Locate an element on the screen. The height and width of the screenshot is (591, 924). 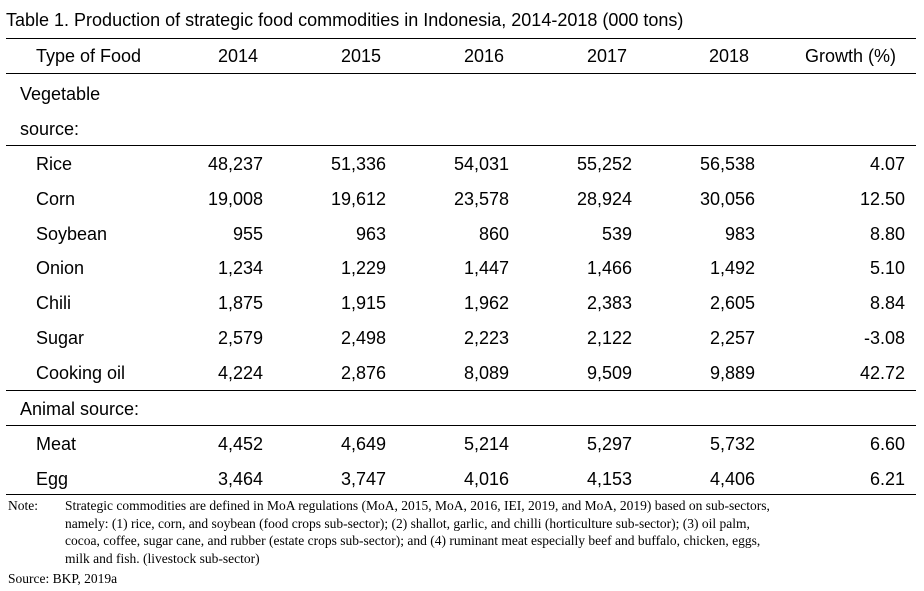
table-cell: 5,214 is located at coordinates (486, 444).